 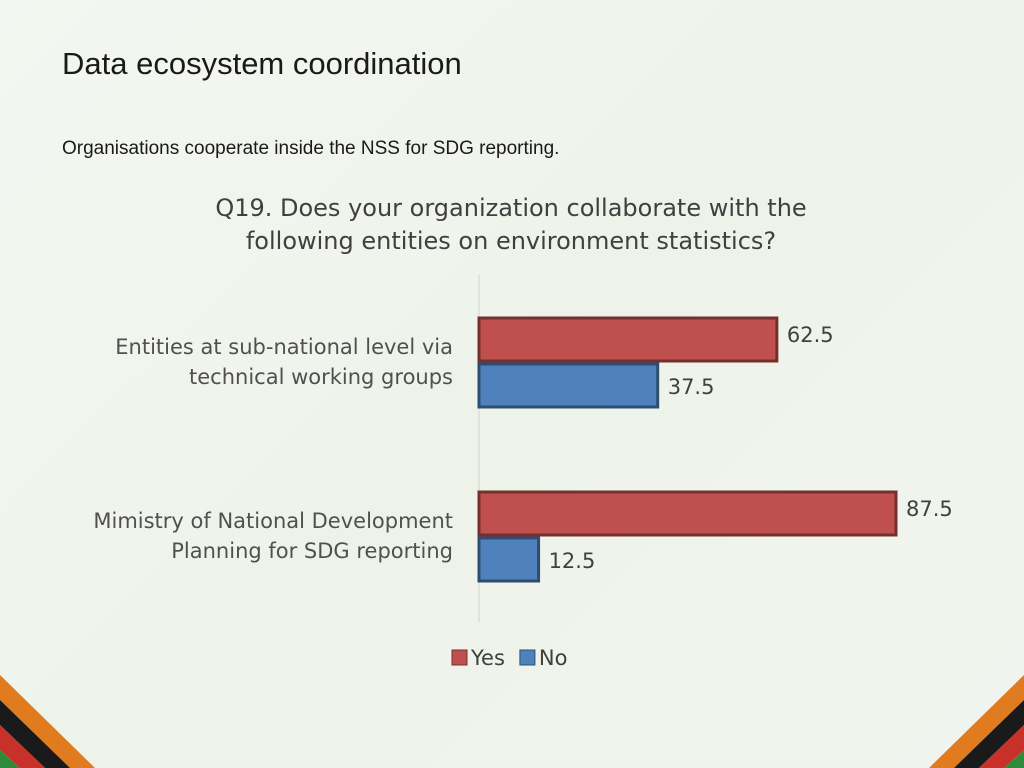 I want to click on decoration, so click(x=512, y=721).